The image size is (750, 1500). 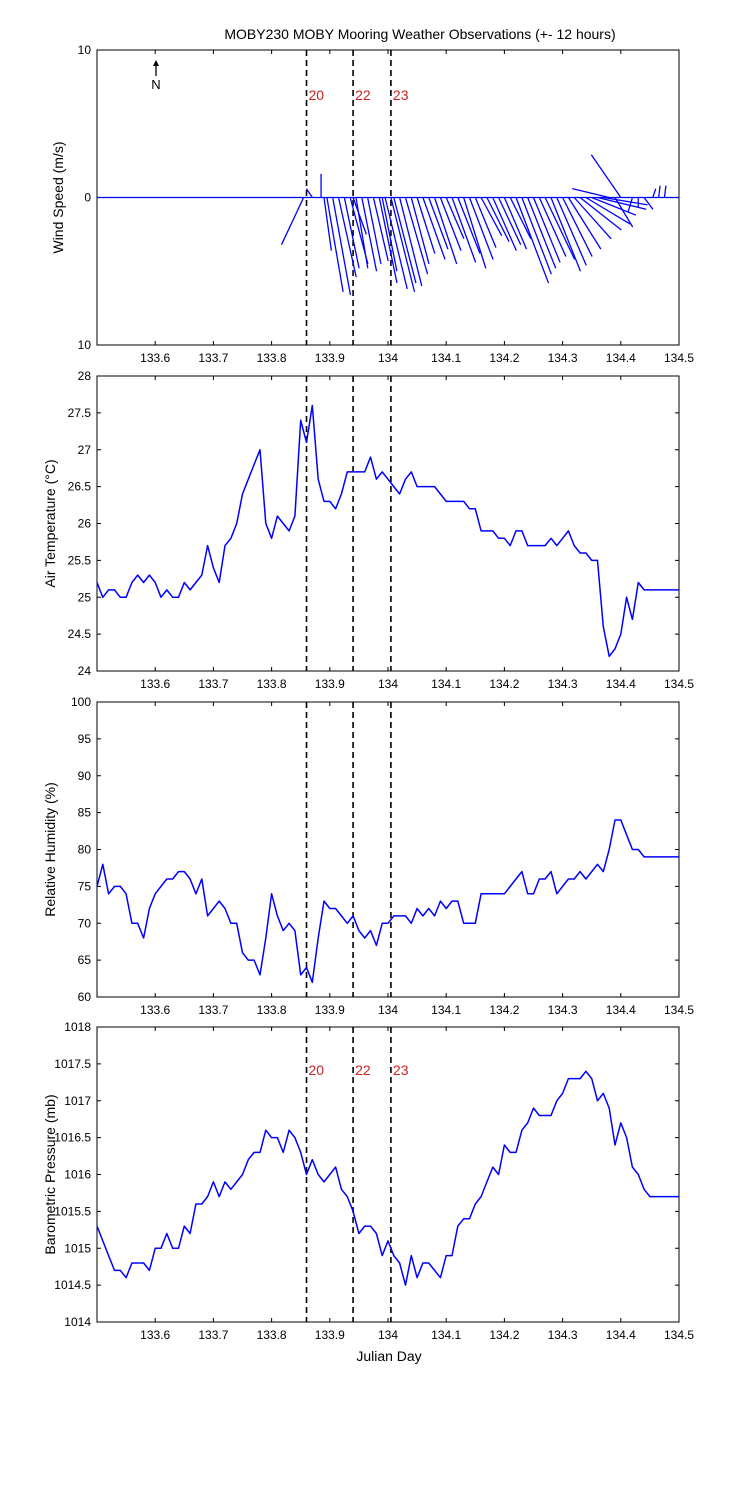 What do you see at coordinates (85, 450) in the screenshot?
I see `y-tick-label: 27` at bounding box center [85, 450].